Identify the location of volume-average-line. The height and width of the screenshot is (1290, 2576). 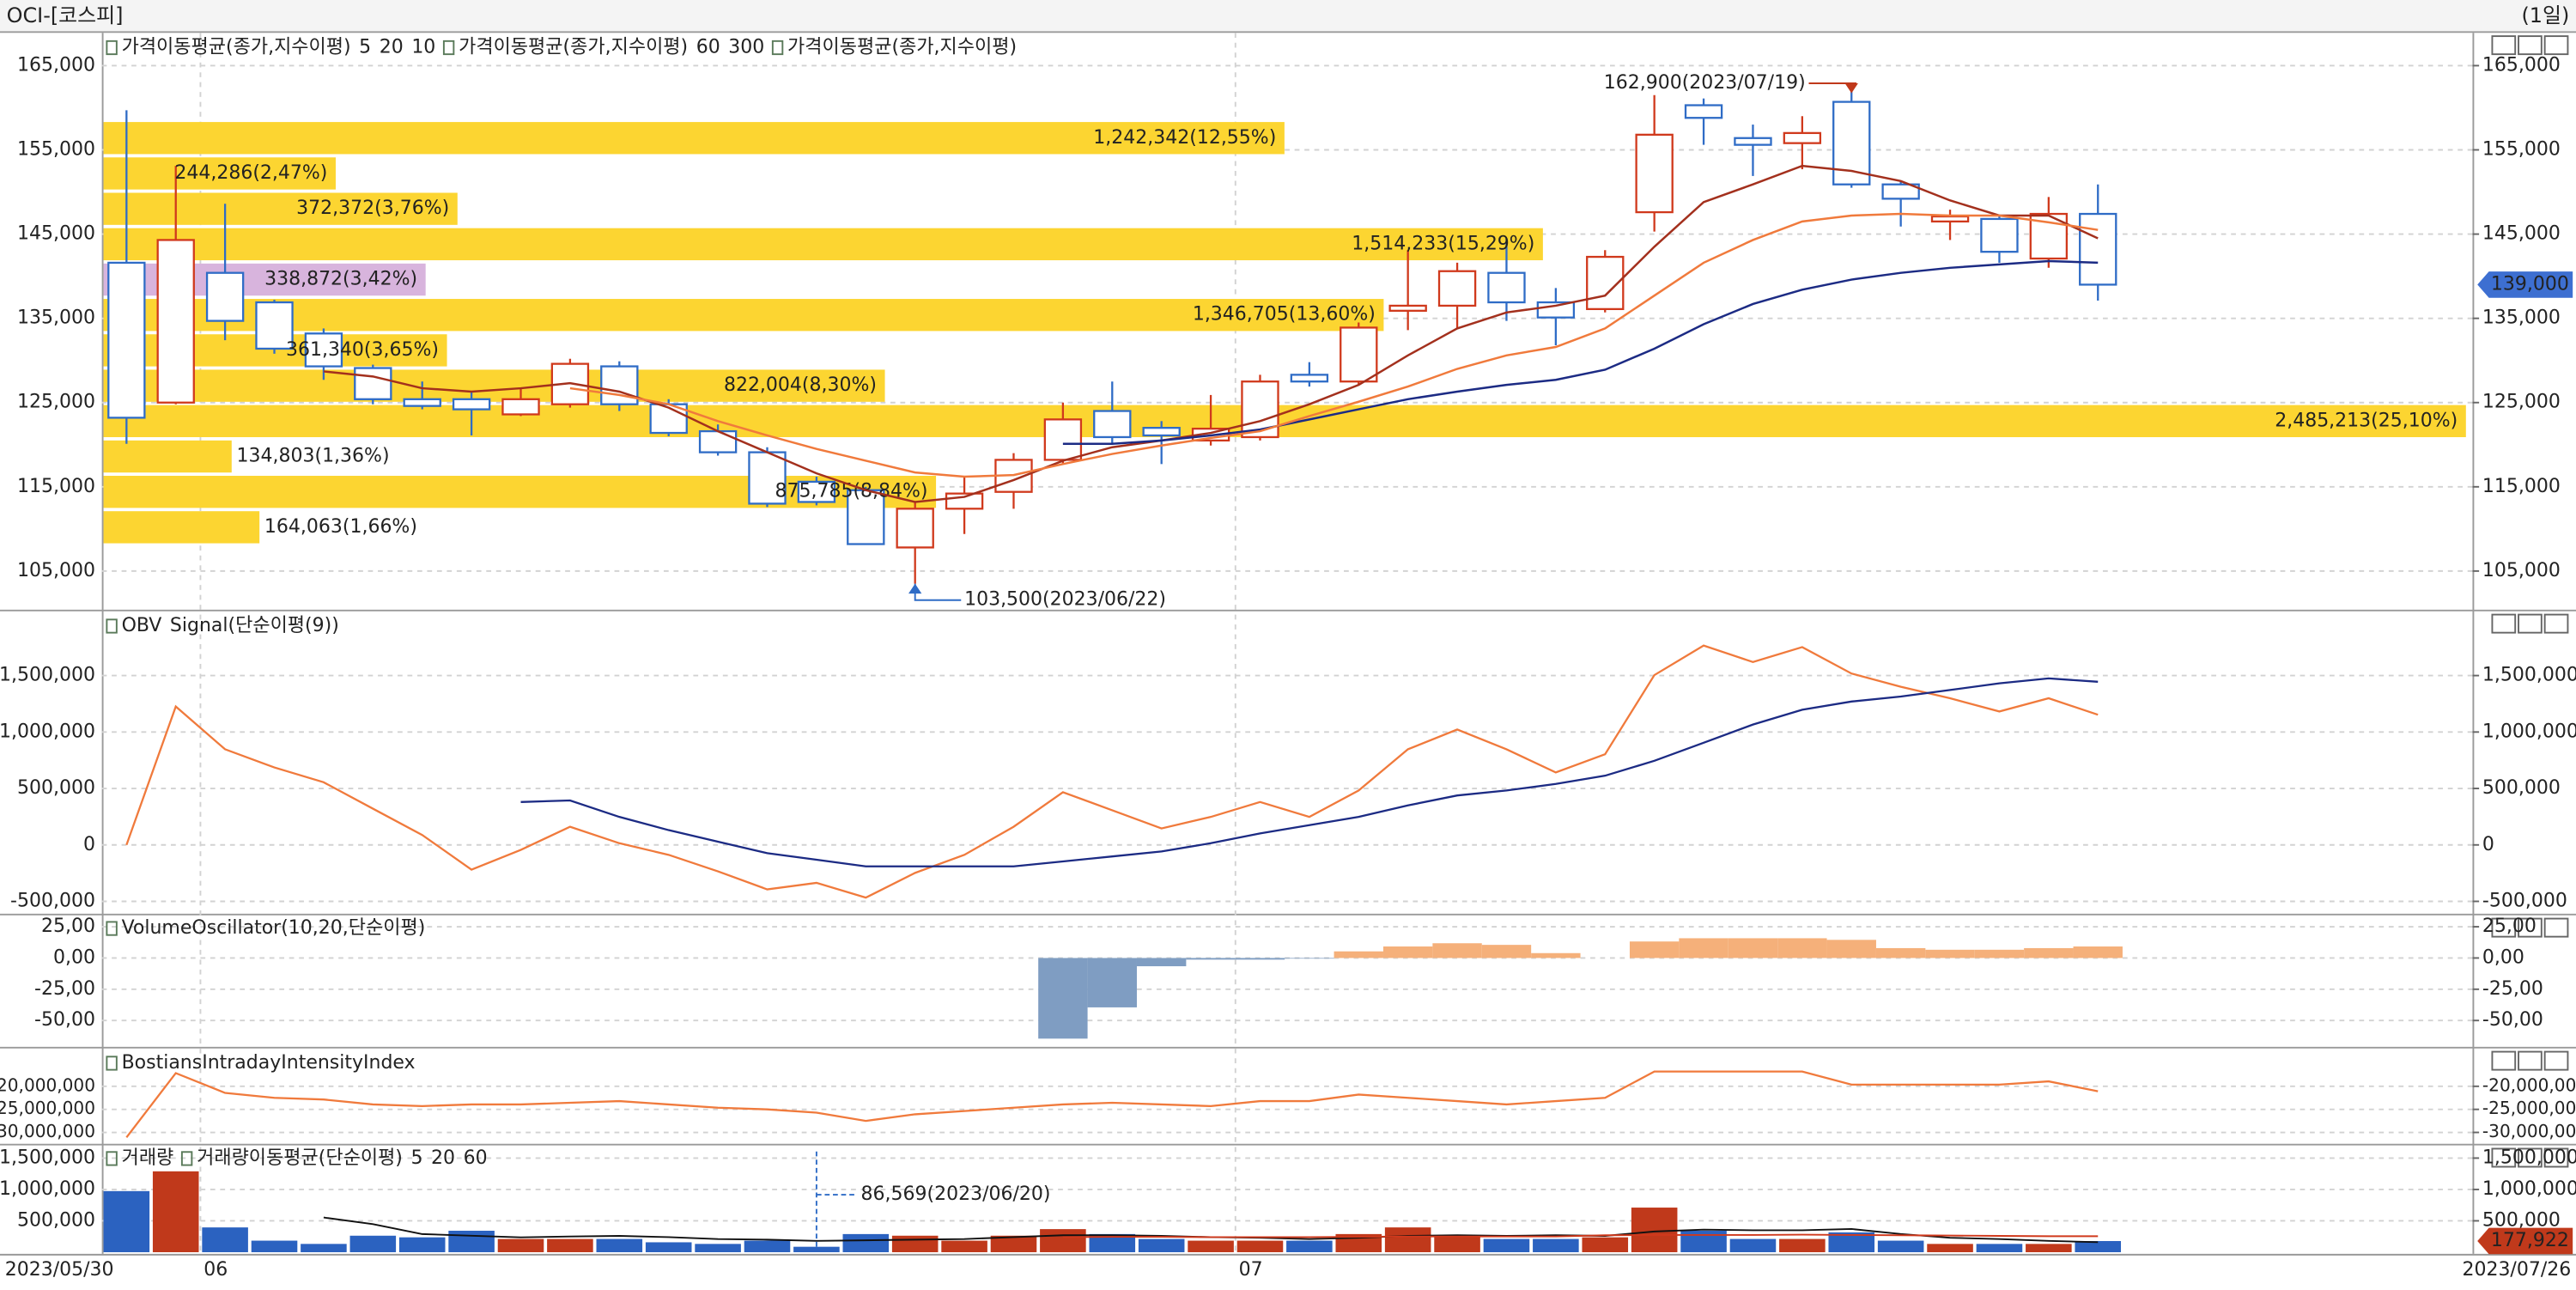
(1580, 1235).